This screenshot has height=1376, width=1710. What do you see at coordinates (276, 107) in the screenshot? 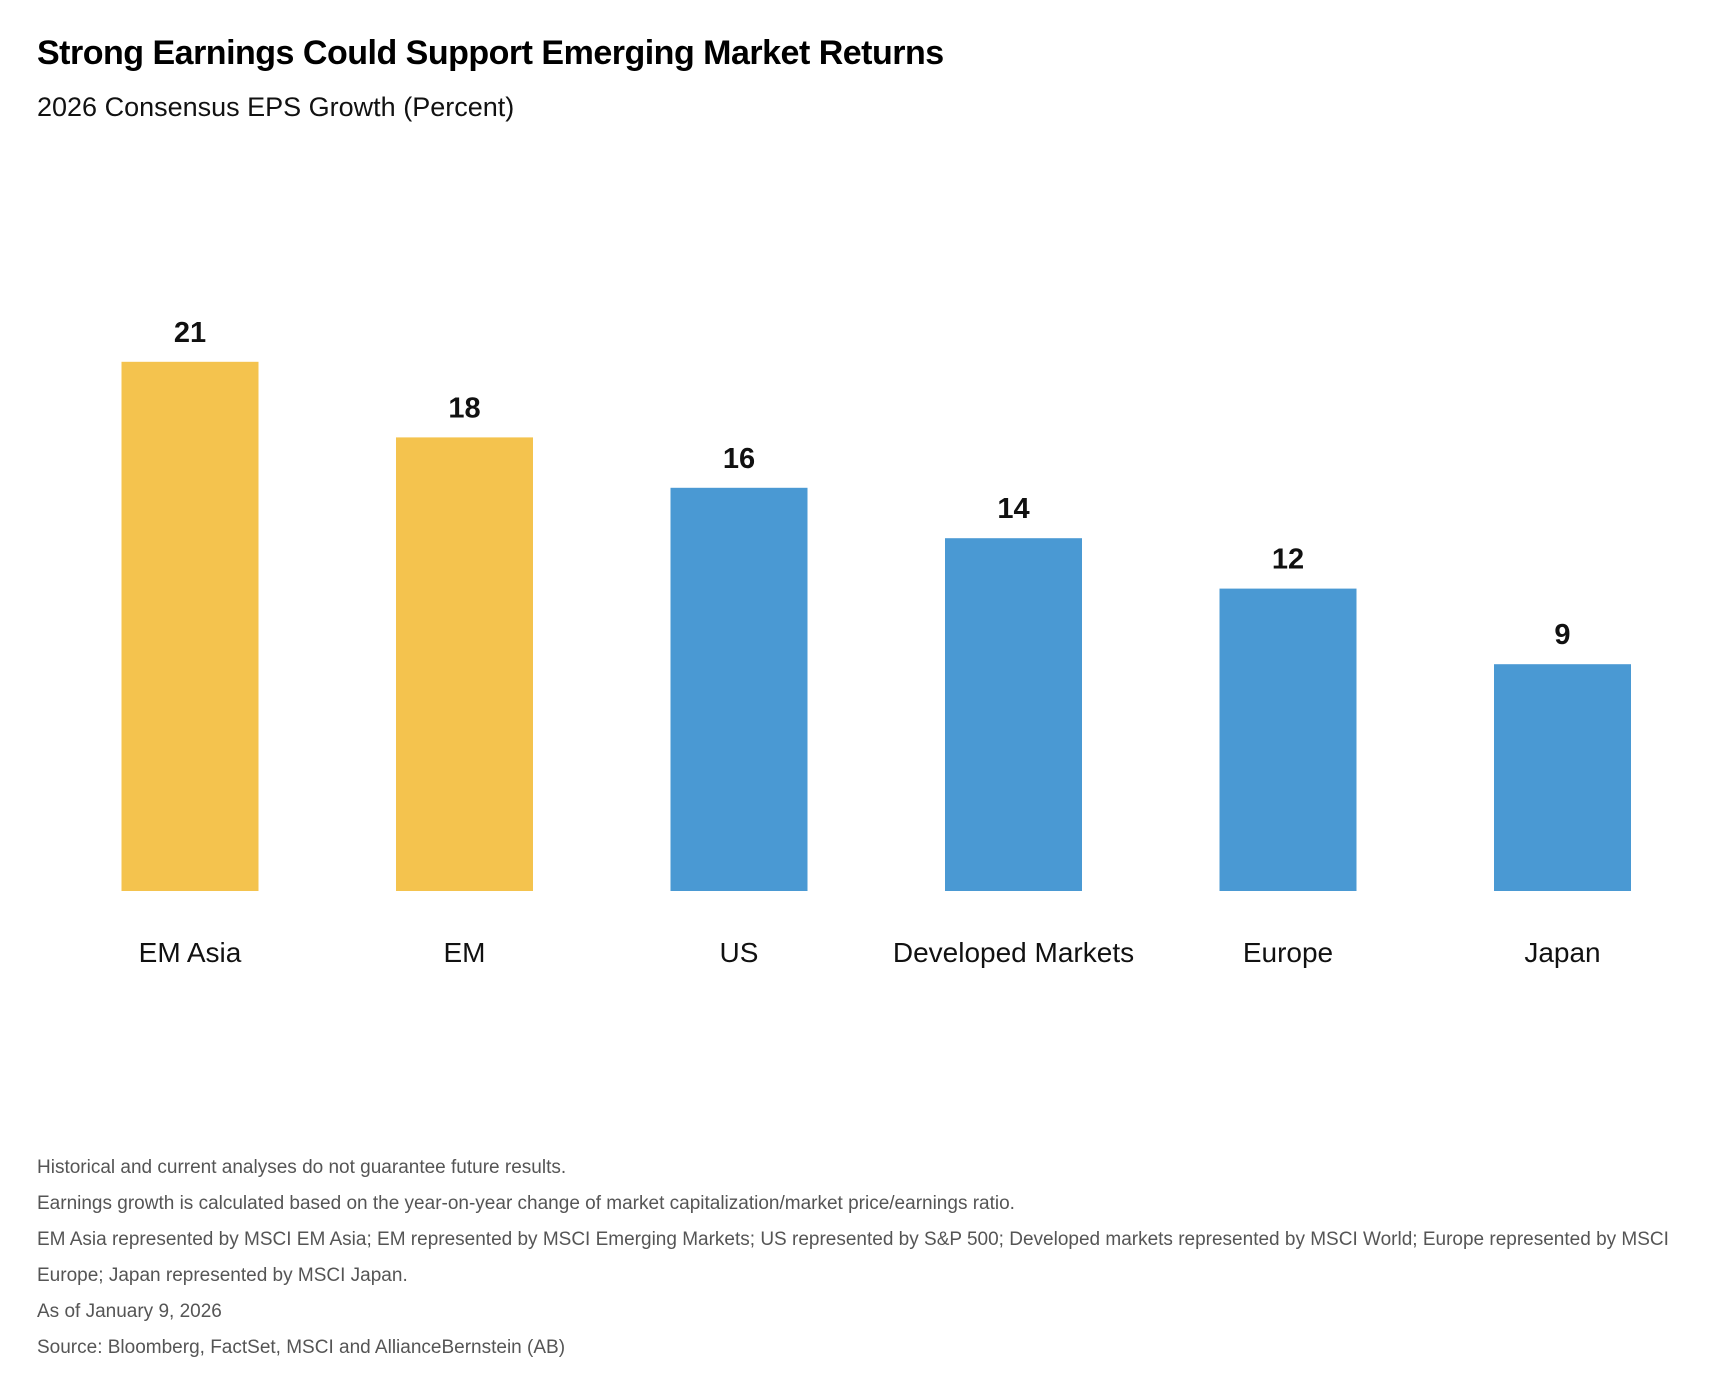
I see `chart-subtitle: 2026 Consensus EPS Growth (Percent)` at bounding box center [276, 107].